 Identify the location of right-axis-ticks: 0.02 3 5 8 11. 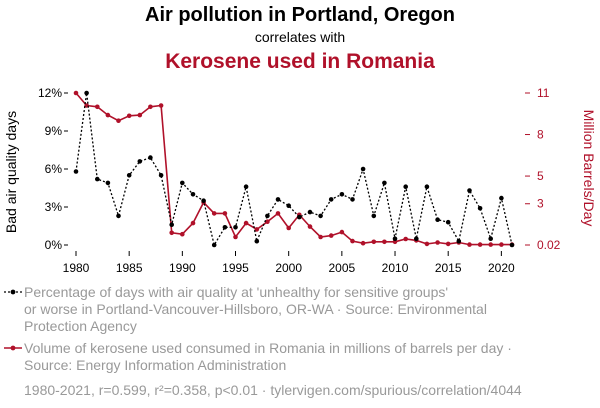
(543, 169).